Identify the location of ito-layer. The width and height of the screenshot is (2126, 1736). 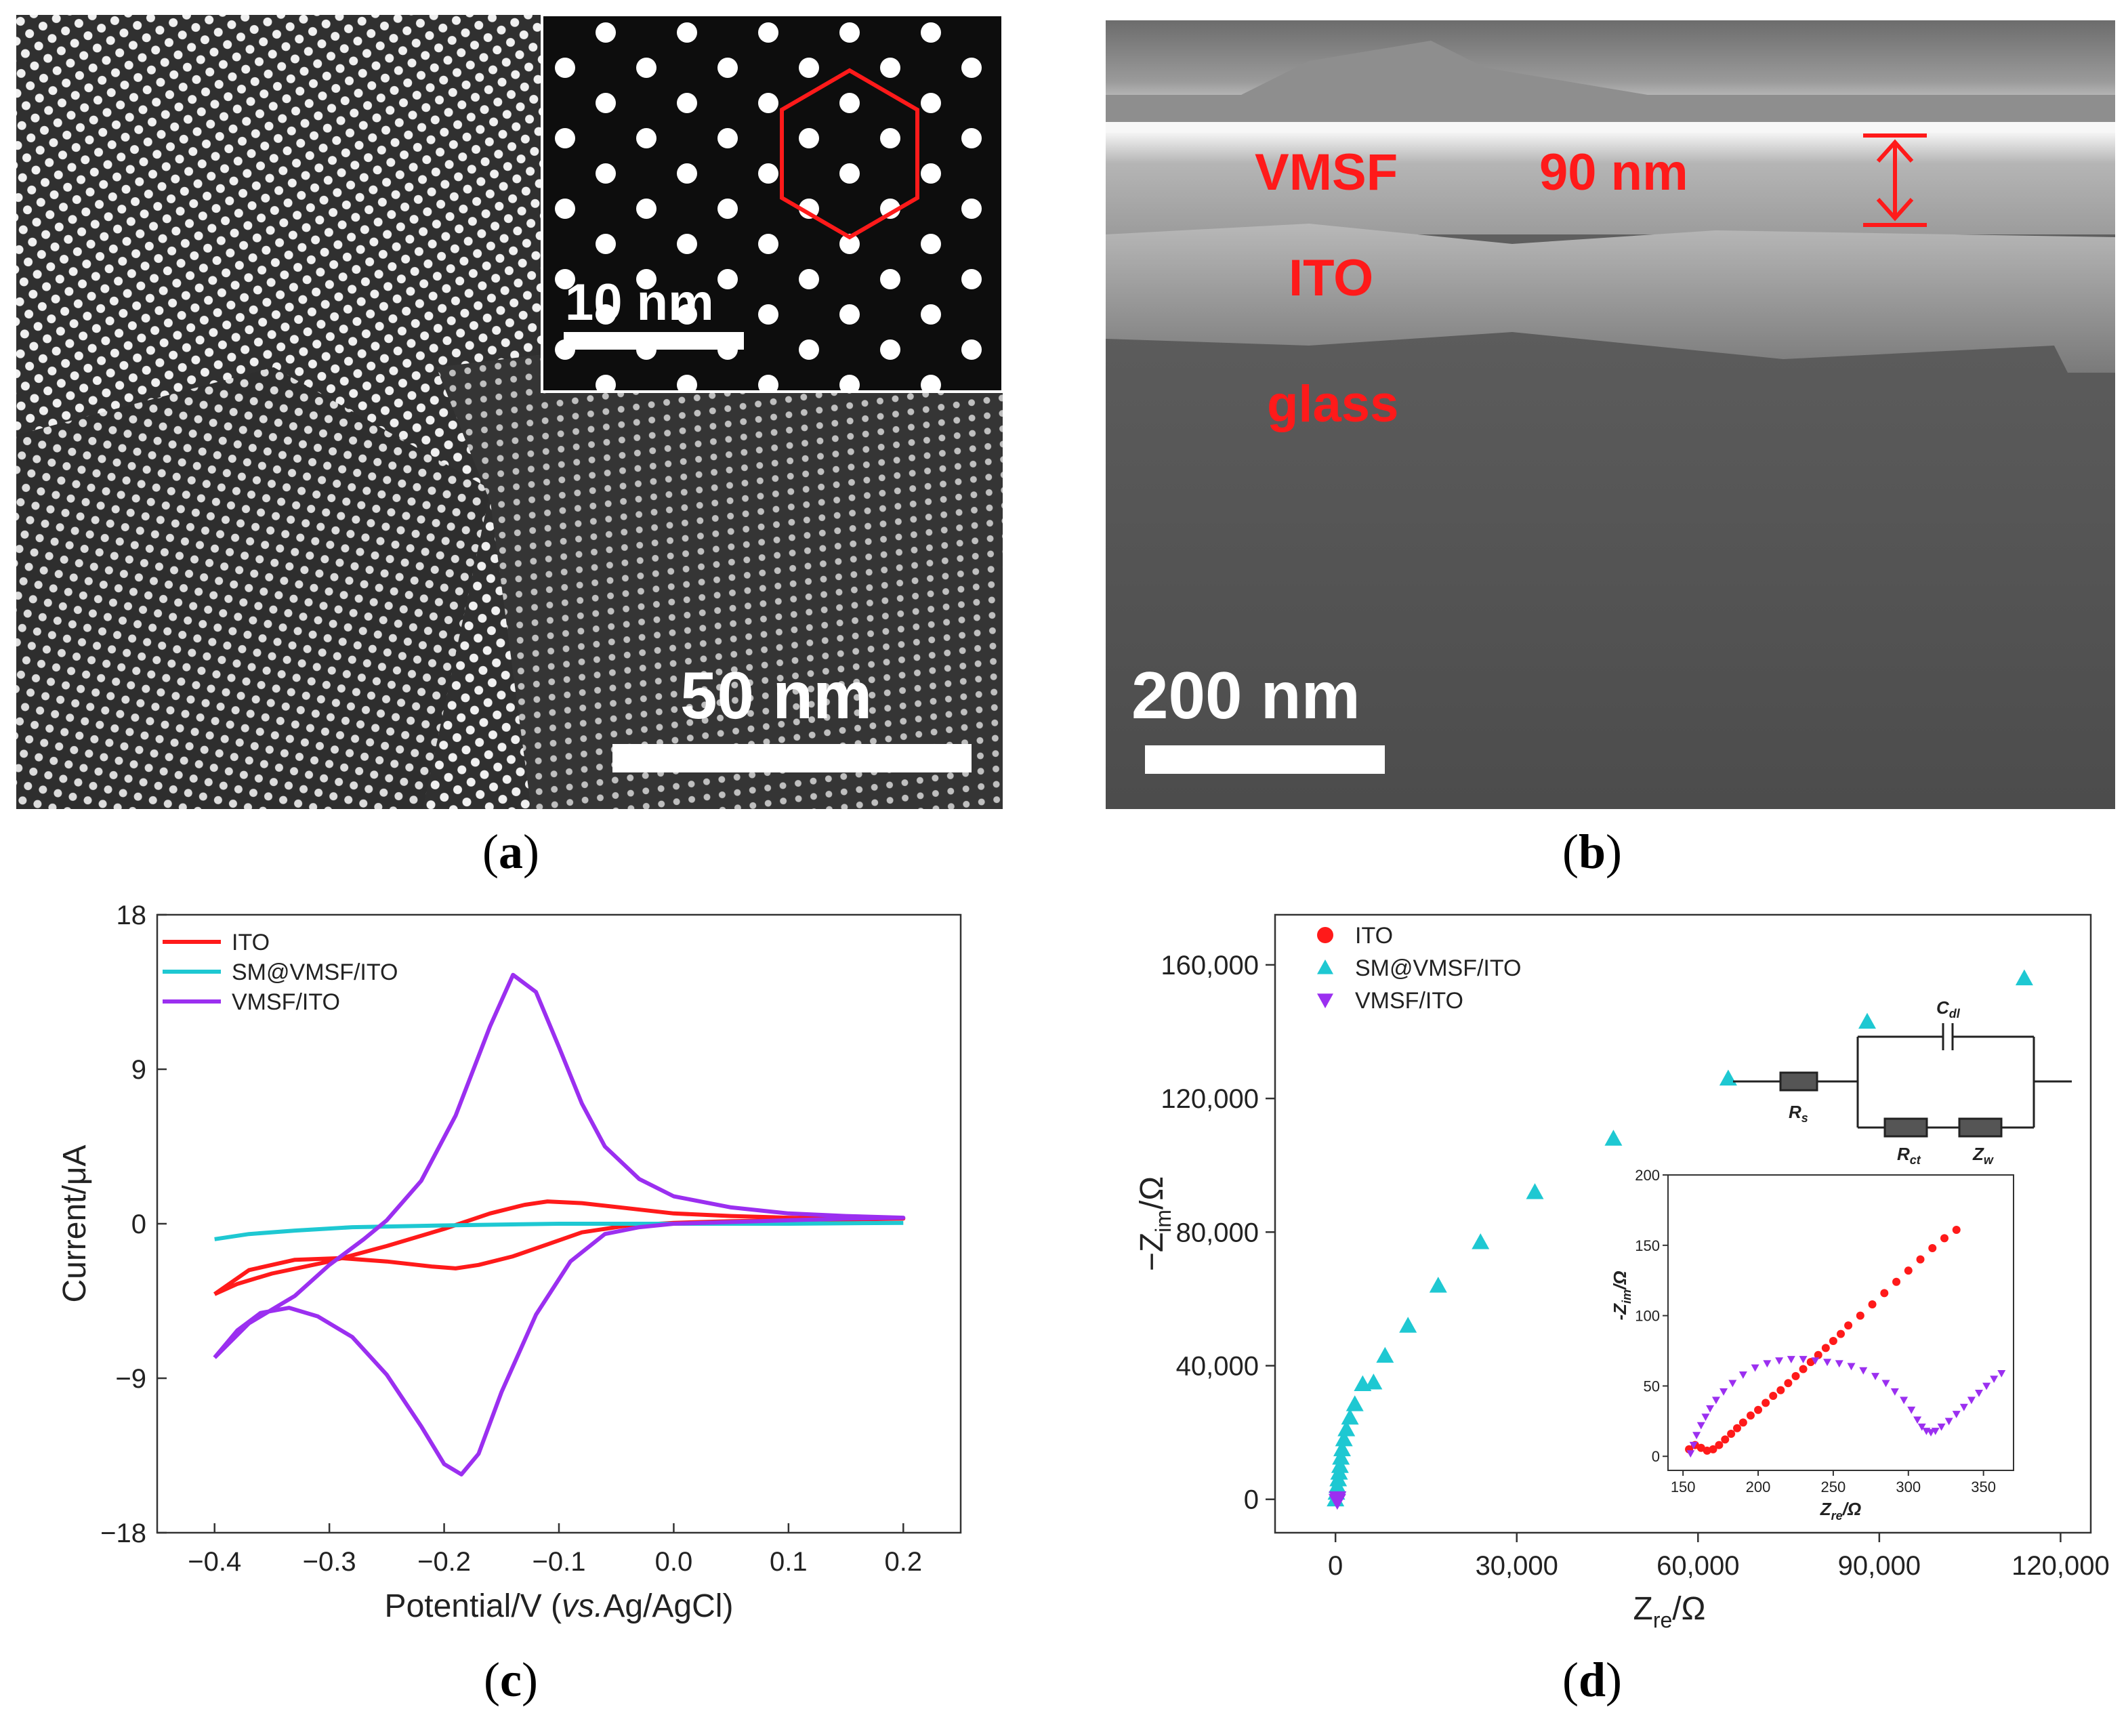
(1610, 298).